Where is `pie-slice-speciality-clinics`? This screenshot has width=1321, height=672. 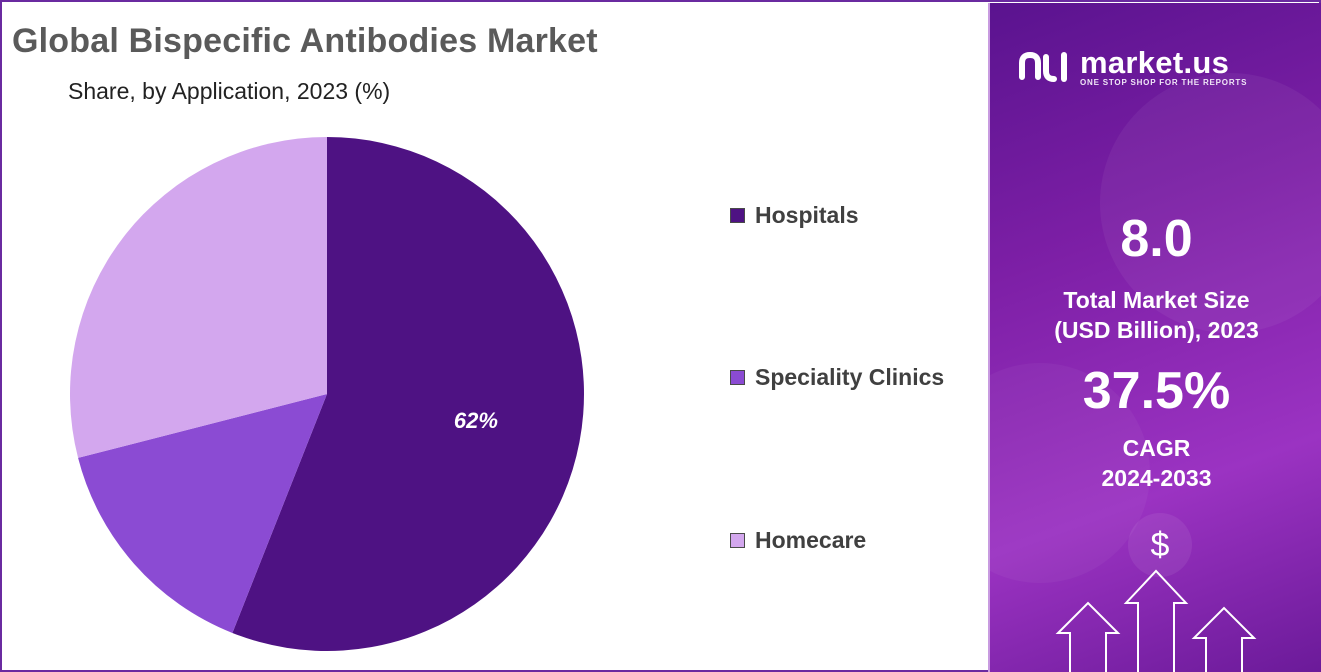 pie-slice-speciality-clinics is located at coordinates (202, 513).